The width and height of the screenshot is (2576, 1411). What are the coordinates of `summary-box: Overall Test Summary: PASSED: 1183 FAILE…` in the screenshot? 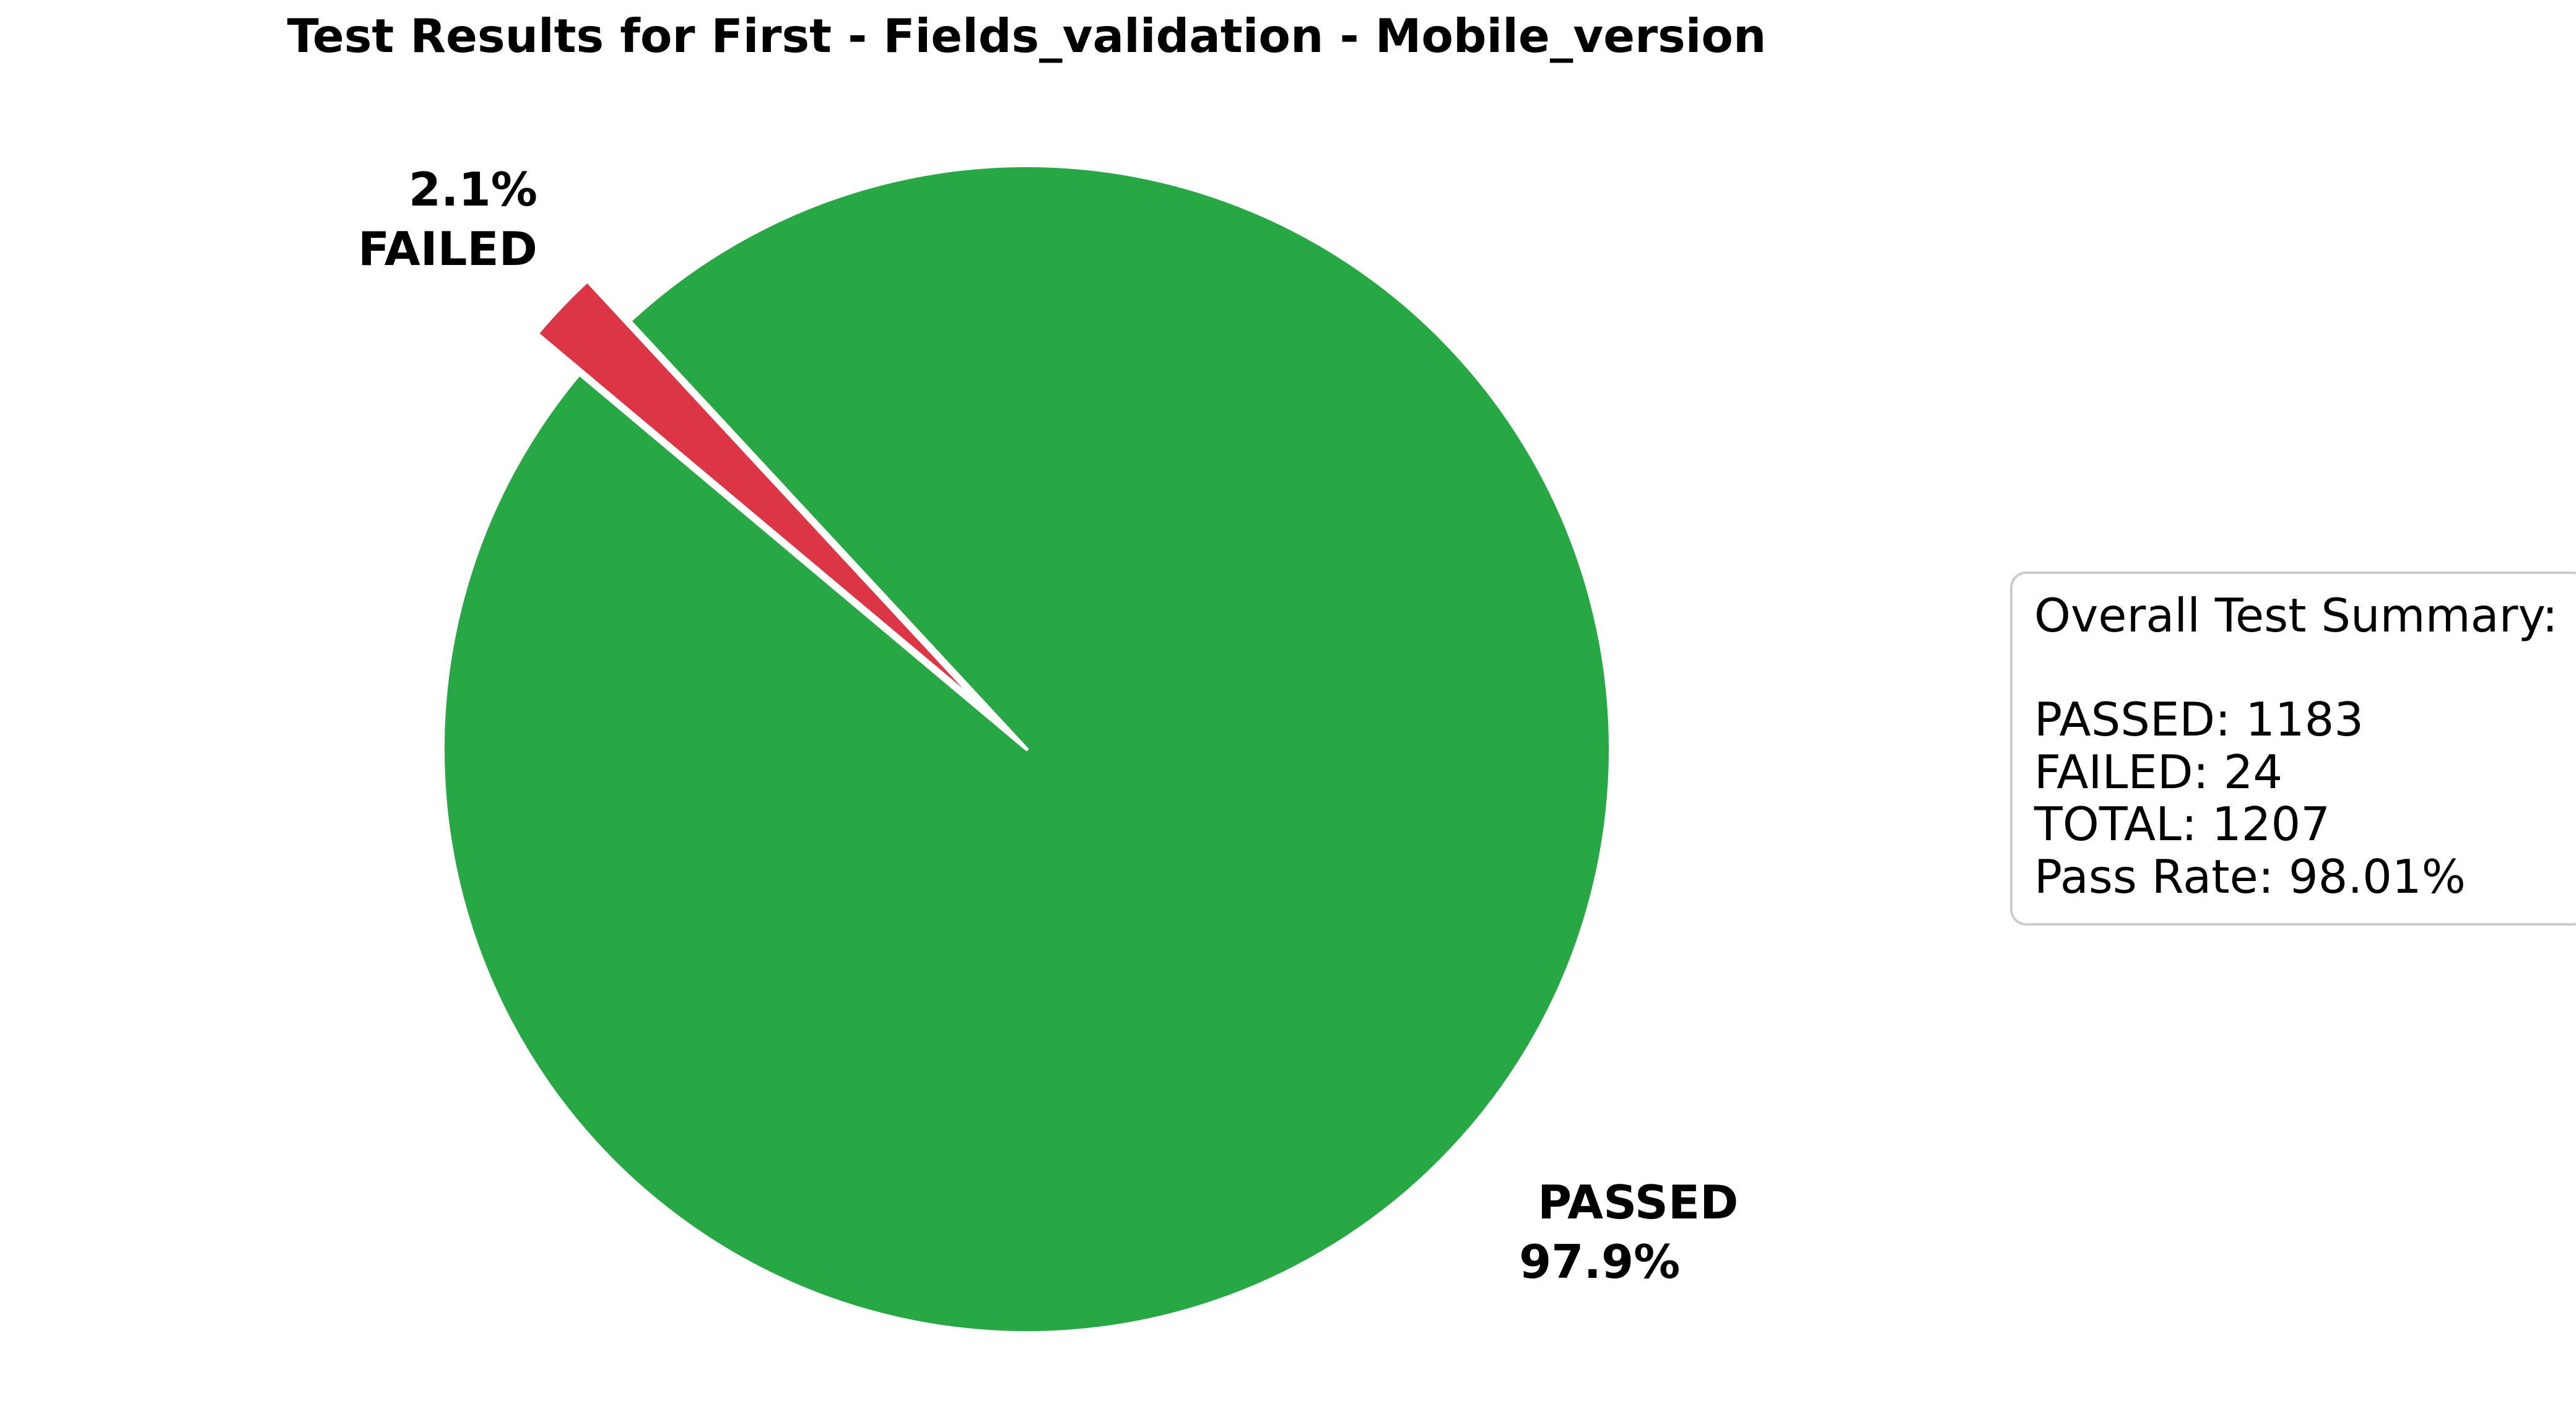 It's located at (2293, 748).